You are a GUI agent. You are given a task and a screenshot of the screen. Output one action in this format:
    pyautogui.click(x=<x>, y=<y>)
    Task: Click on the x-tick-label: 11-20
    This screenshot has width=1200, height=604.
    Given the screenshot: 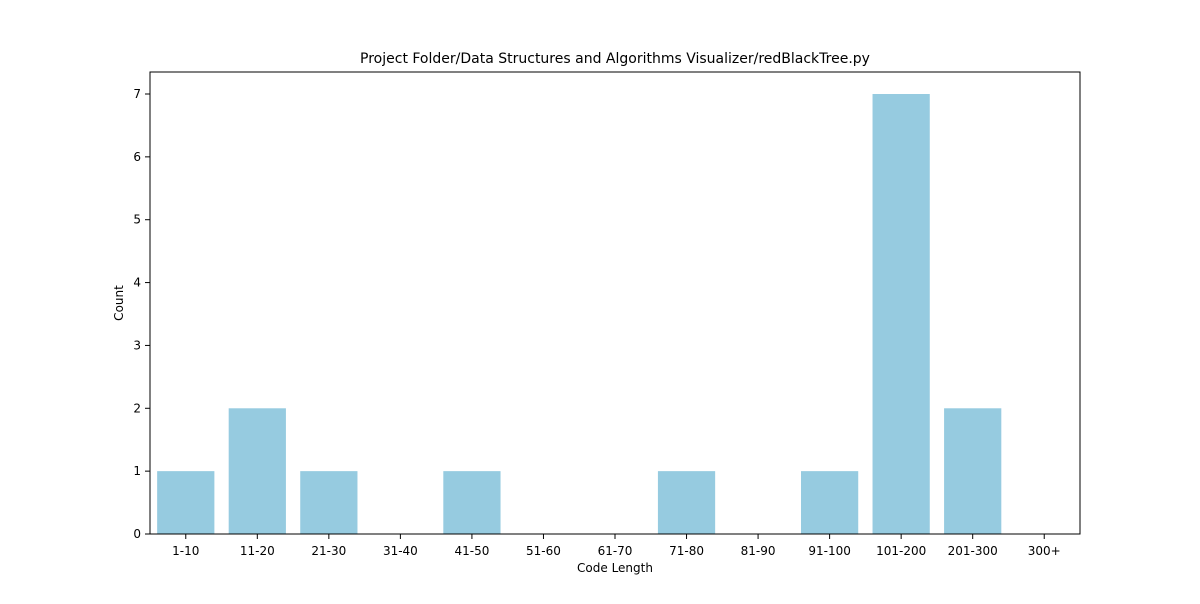 What is the action you would take?
    pyautogui.click(x=257, y=551)
    